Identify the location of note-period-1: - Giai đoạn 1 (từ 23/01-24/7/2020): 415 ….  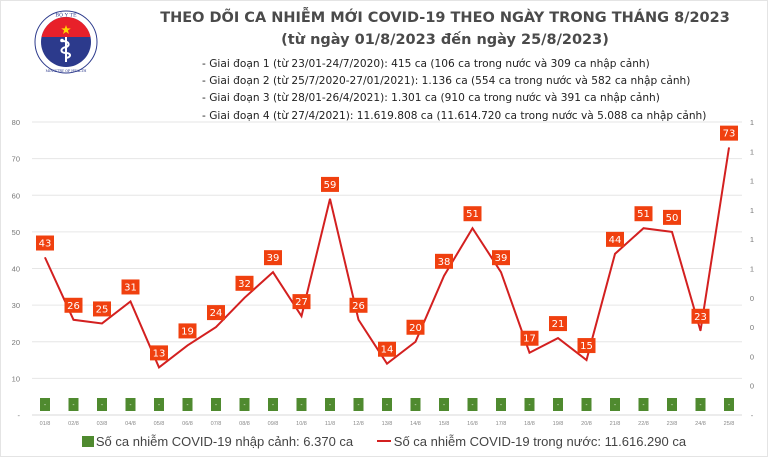
(426, 64).